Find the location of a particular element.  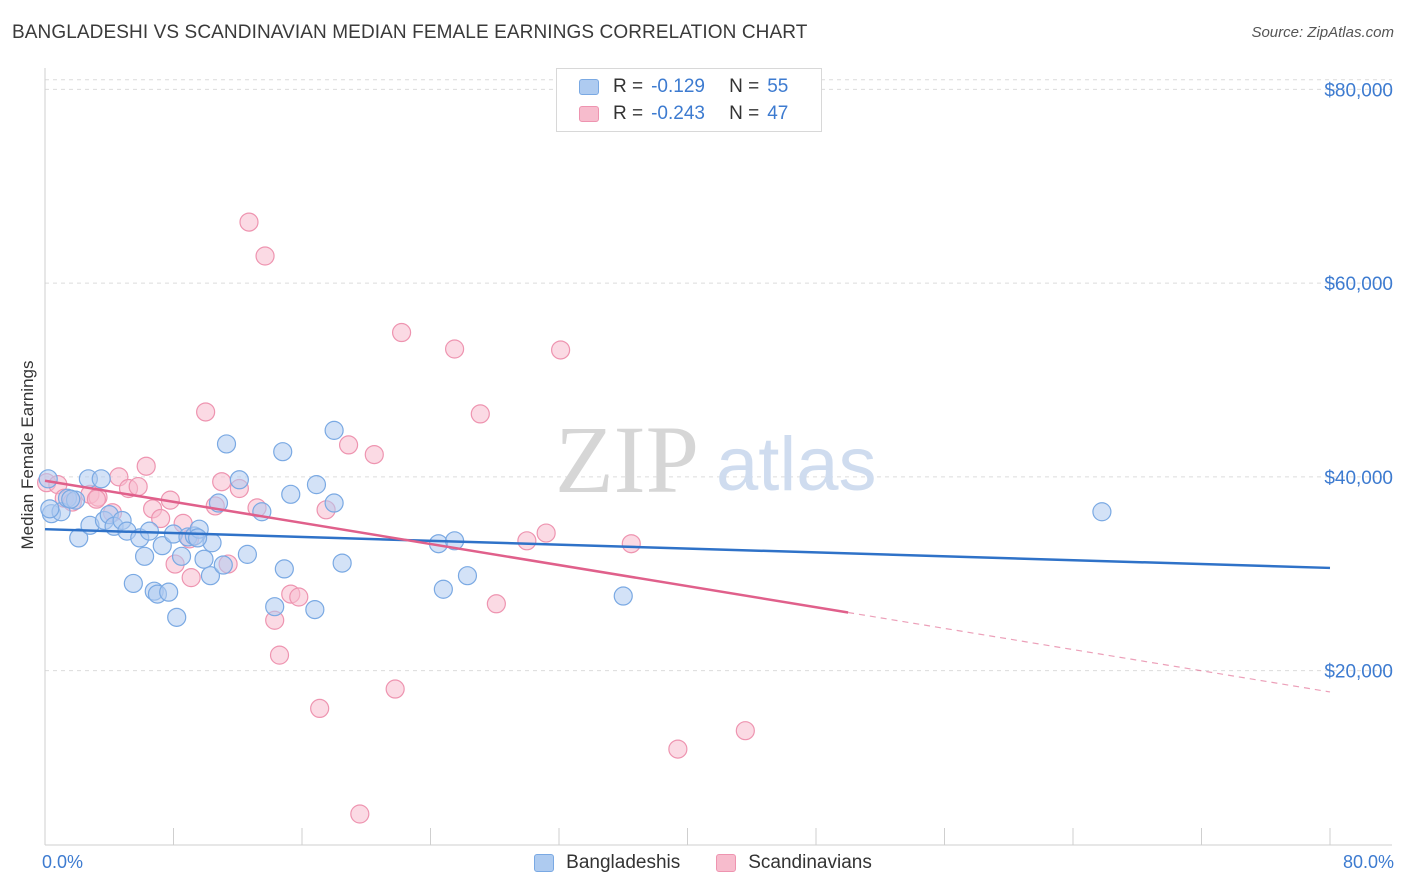

watermark: ZIP atlas is located at coordinates (716, 459).